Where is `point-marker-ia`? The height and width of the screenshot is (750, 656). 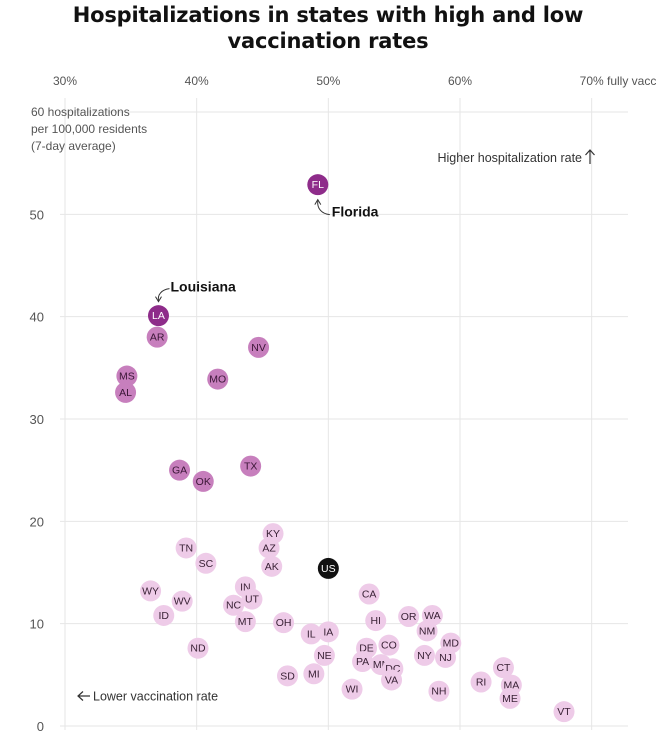
point-marker-ia is located at coordinates (328, 632).